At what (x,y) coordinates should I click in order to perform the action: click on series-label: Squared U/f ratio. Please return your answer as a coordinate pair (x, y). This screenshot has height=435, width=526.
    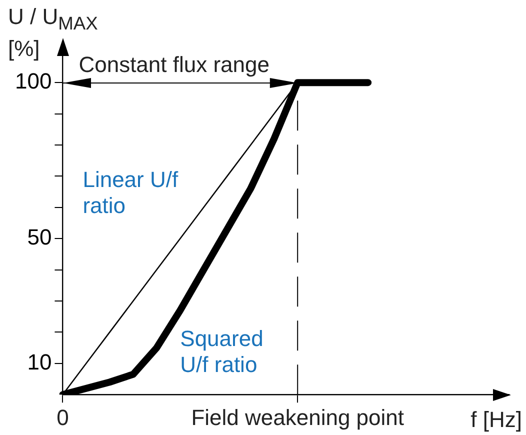
    Looking at the image, I should click on (222, 352).